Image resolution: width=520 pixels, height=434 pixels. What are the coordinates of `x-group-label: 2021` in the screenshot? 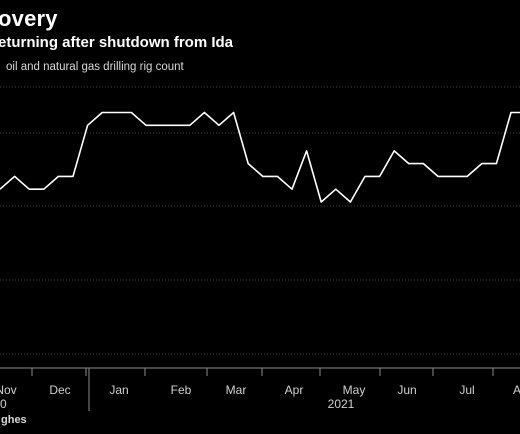 It's located at (341, 404).